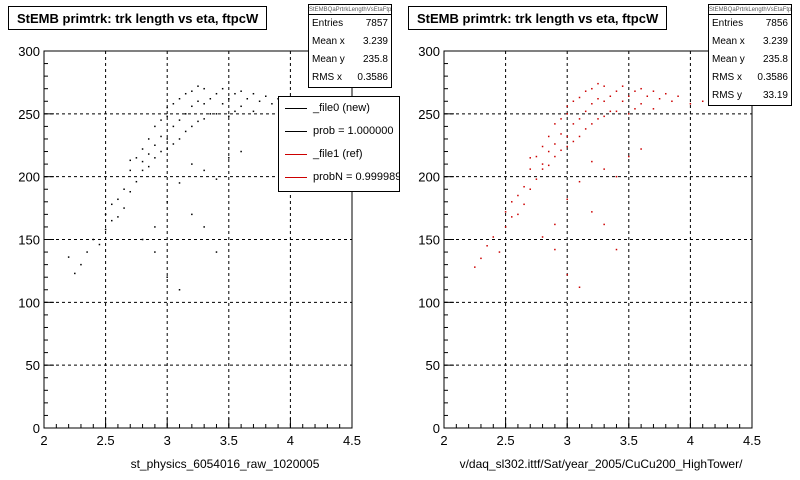 The width and height of the screenshot is (800, 480). What do you see at coordinates (350, 42) in the screenshot?
I see `left-stats-row: Mean x 3.239` at bounding box center [350, 42].